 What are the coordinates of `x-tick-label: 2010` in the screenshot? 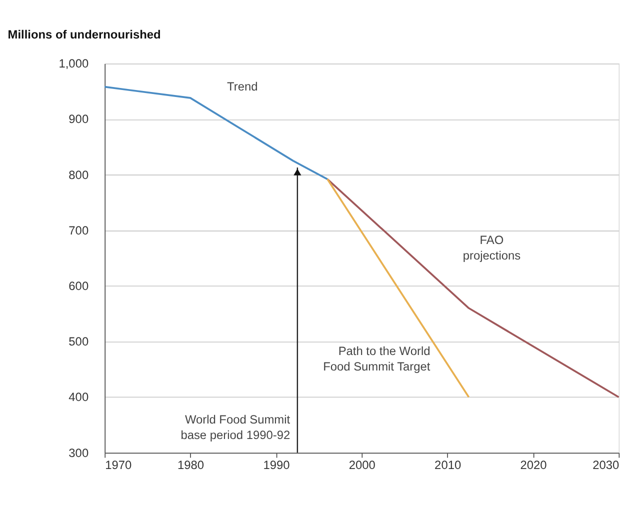 It's located at (448, 465).